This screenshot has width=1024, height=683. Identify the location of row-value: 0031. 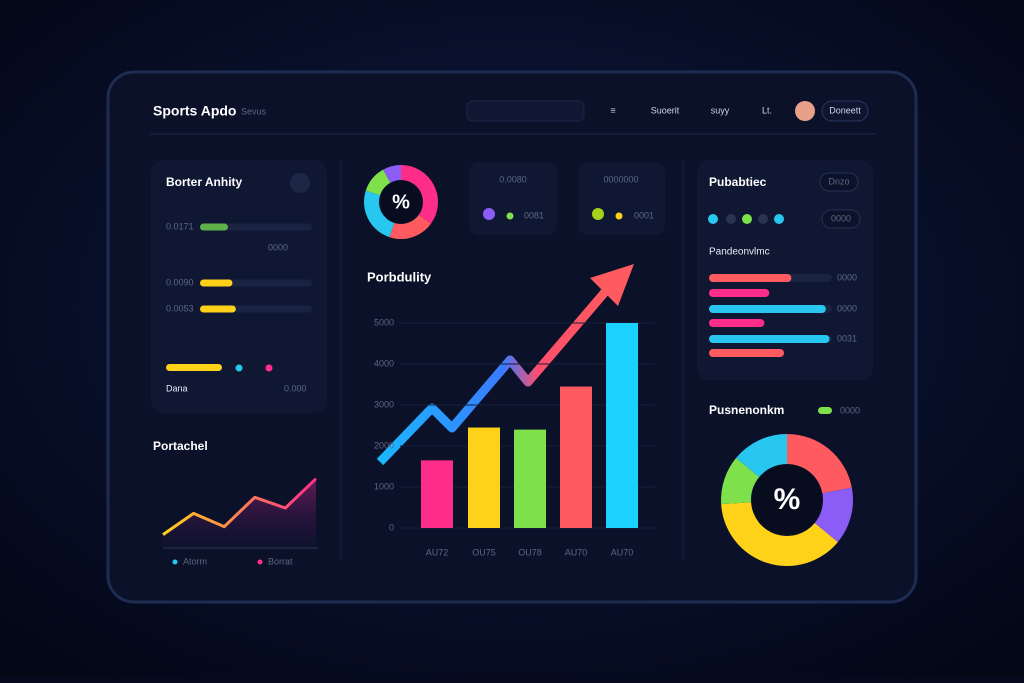
(847, 338).